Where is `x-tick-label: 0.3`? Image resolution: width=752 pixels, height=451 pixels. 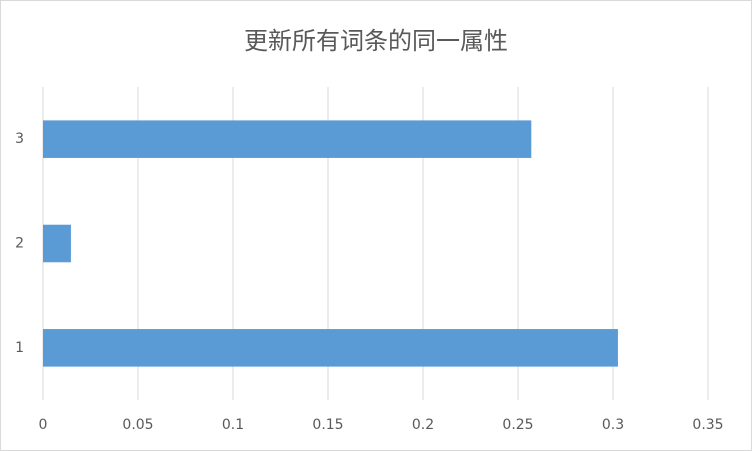 x-tick-label: 0.3 is located at coordinates (613, 425).